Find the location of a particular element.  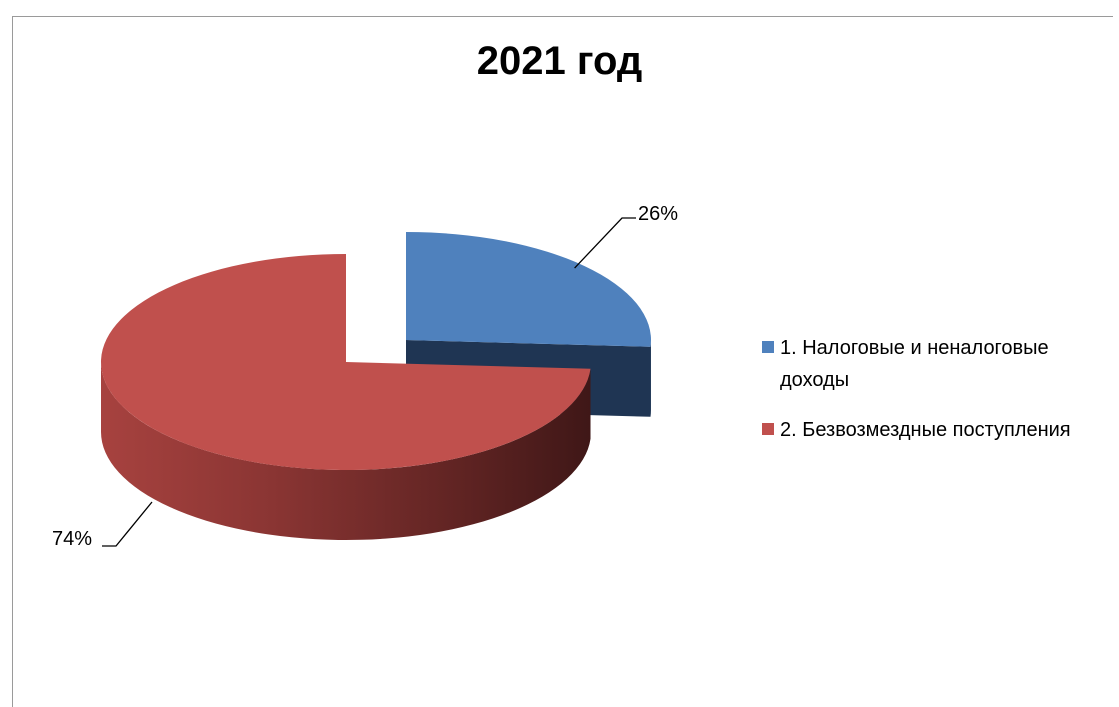

legend-item-2: 2. Безвозмездные поступления is located at coordinates (937, 430).